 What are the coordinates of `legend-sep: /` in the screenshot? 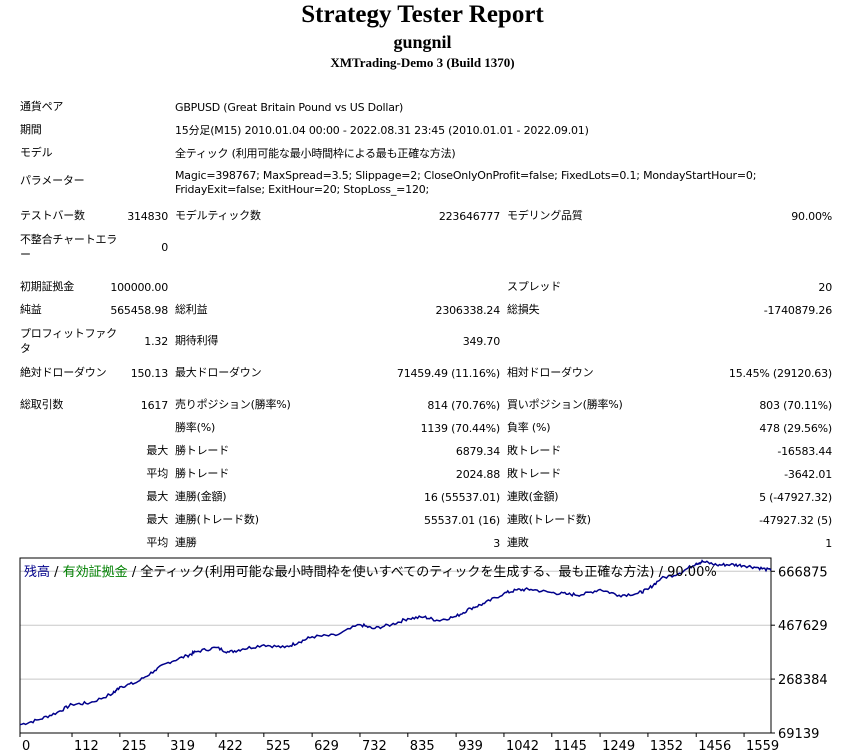 It's located at (56, 572).